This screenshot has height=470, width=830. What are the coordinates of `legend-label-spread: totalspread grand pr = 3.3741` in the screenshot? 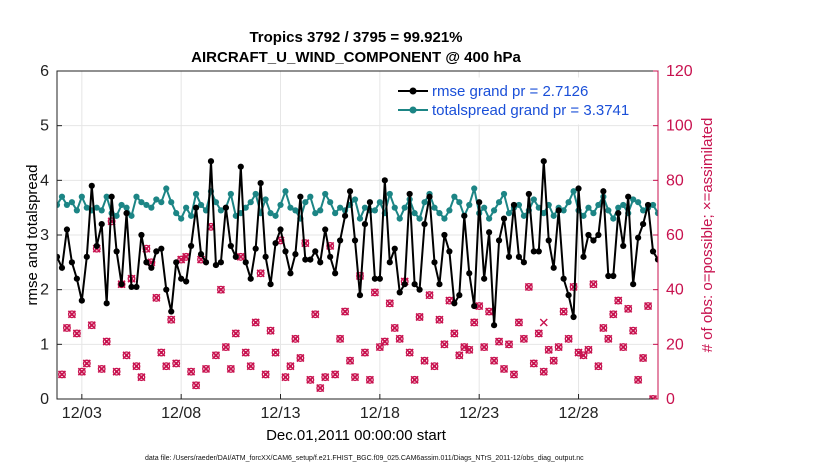 It's located at (530, 110).